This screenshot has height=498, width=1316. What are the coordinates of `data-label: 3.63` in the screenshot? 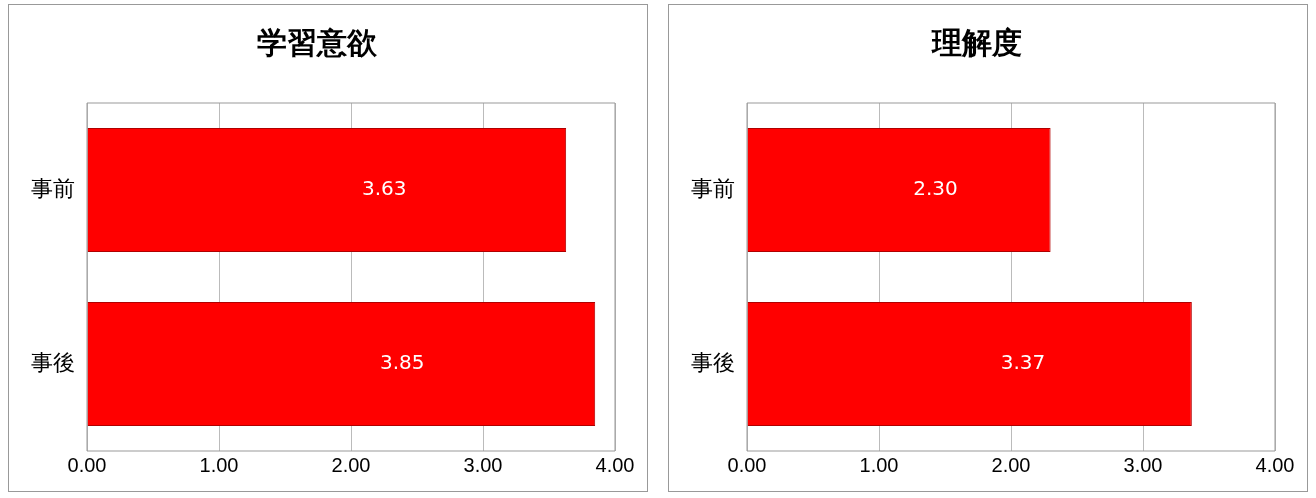 It's located at (384, 188).